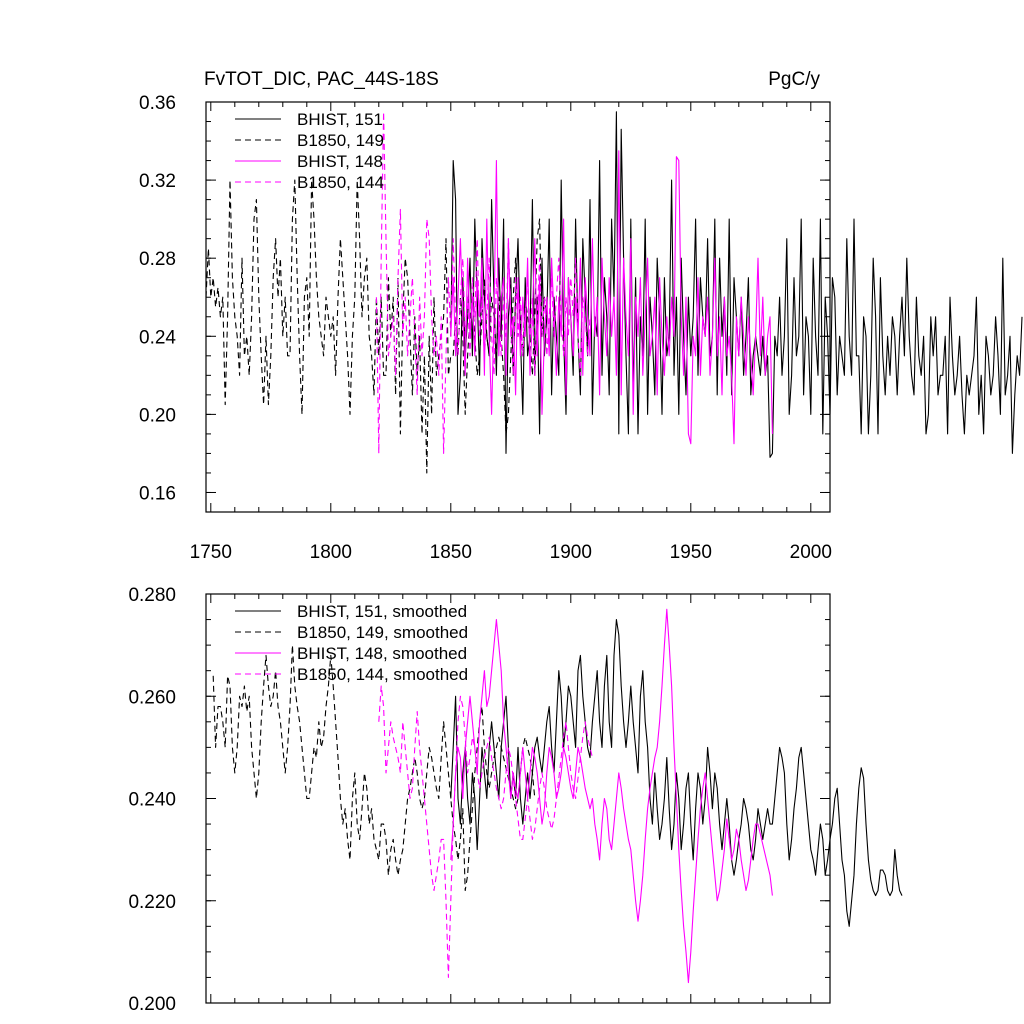 This screenshot has height=1024, width=1024. What do you see at coordinates (382, 653) in the screenshot?
I see `legend-label-3: BHIST, 148, smoothed` at bounding box center [382, 653].